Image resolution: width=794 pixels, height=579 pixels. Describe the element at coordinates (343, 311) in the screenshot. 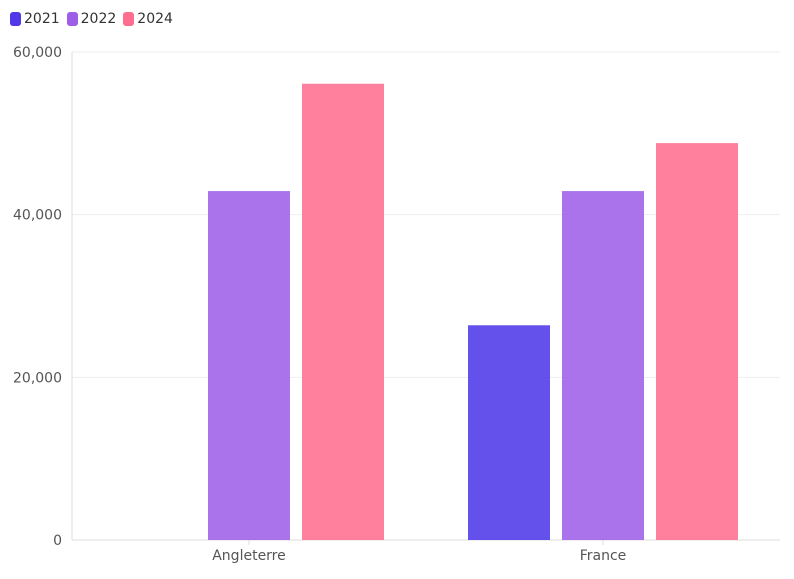

I see `bar-2024-Angleterre` at that location.